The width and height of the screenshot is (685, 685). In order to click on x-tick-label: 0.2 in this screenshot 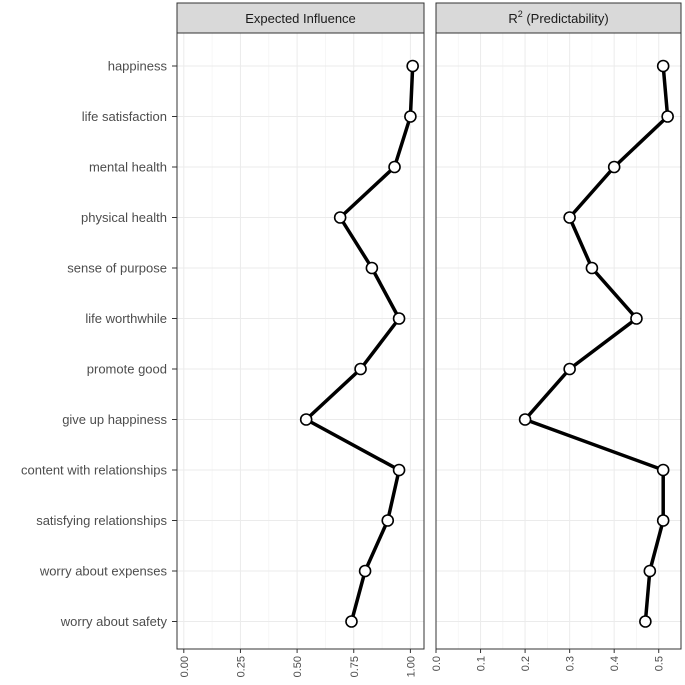, I will do `click(526, 663)`.